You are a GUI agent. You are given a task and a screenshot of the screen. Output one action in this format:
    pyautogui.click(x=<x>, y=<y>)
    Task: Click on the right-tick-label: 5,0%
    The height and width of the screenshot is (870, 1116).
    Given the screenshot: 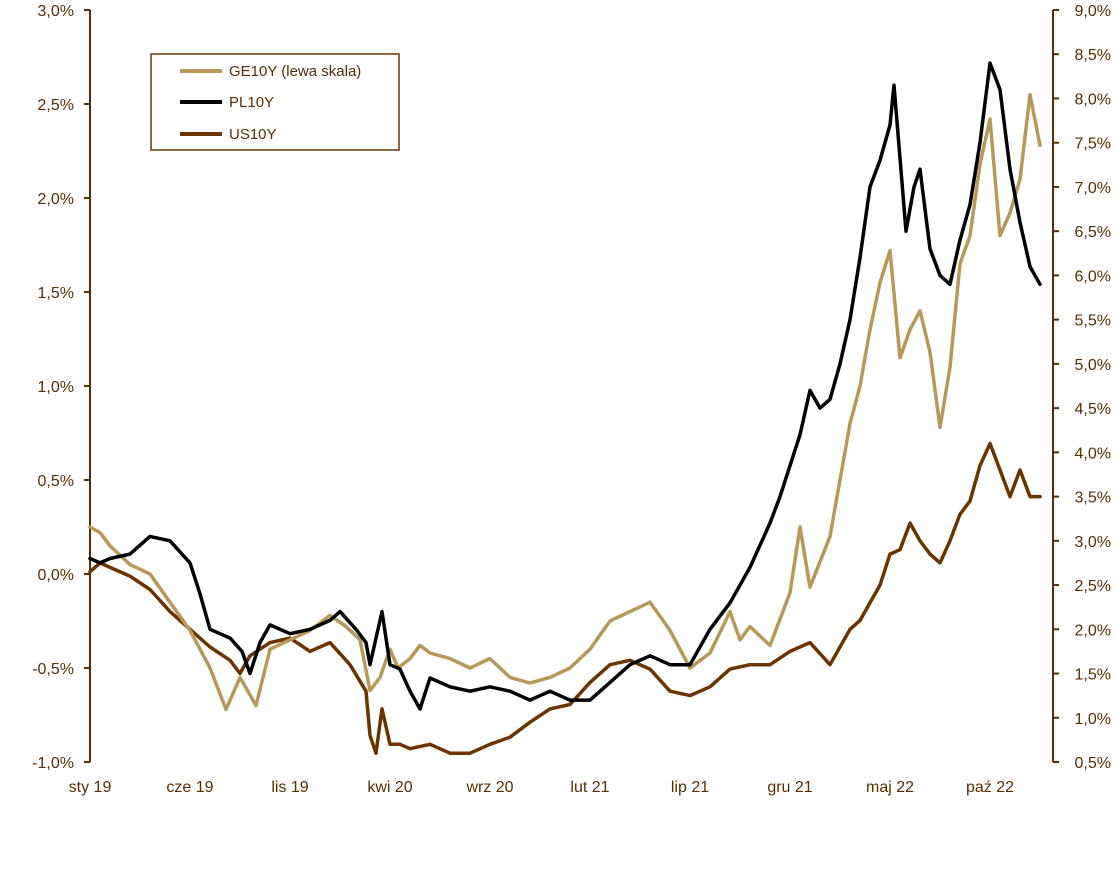 What is the action you would take?
    pyautogui.click(x=1093, y=365)
    